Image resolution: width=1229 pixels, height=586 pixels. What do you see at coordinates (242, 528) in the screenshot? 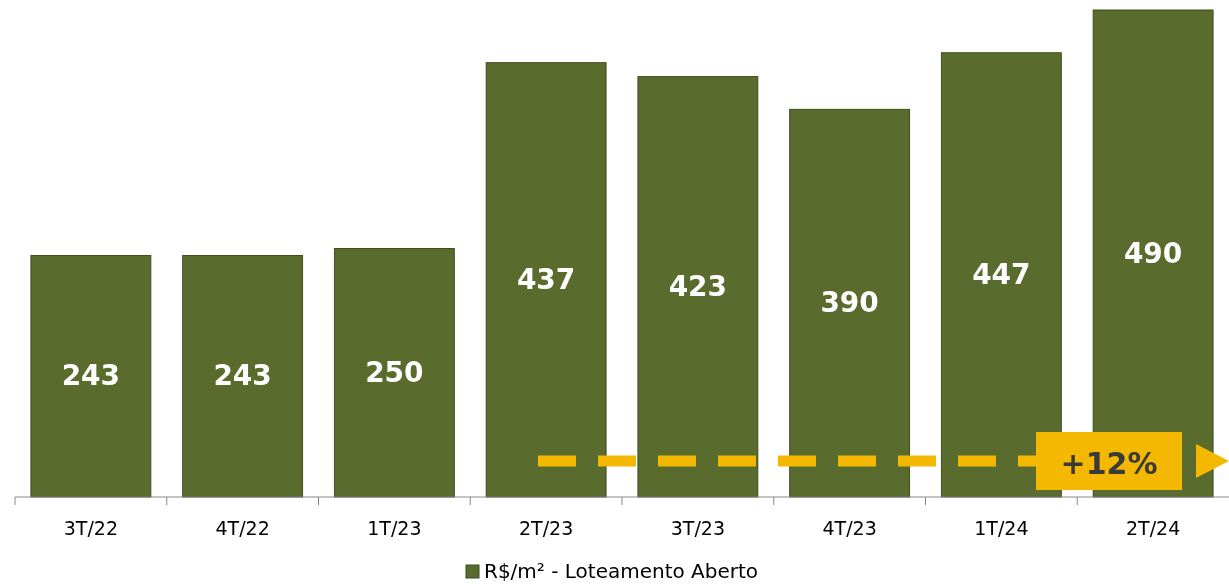
I see `x-tick-label: 4T/22` at bounding box center [242, 528].